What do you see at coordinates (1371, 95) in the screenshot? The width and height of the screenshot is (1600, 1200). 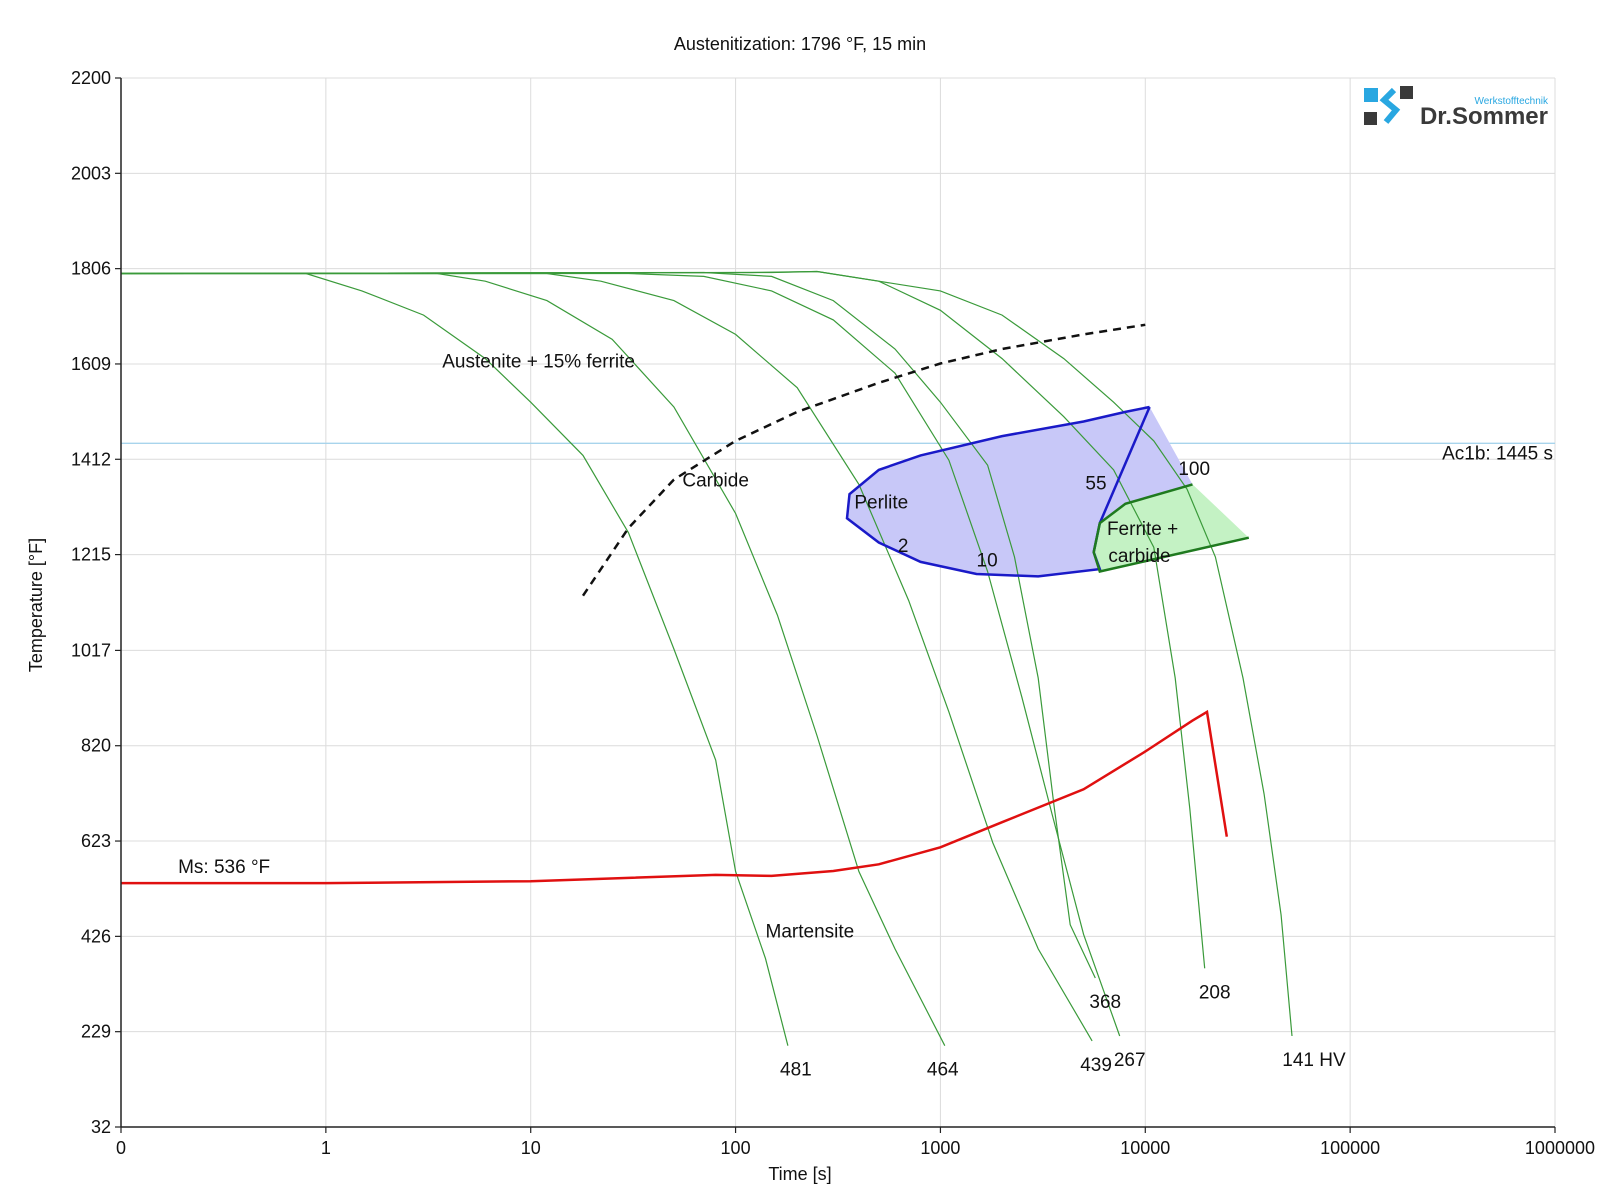 I see `logo-square-blue` at bounding box center [1371, 95].